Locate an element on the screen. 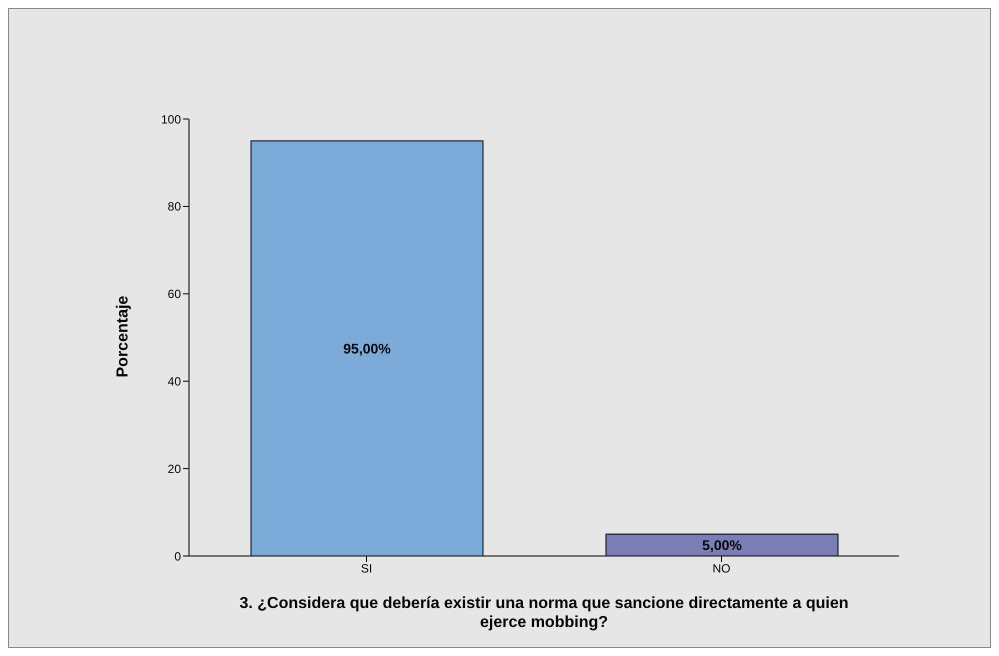 The image size is (999, 656). y-tick-label: 40 is located at coordinates (175, 381).